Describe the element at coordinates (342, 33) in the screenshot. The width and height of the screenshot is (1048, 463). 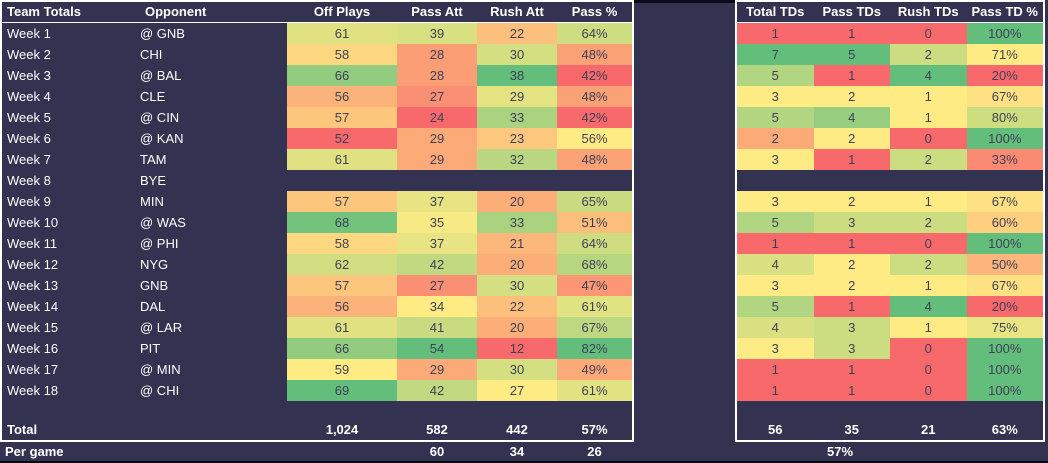
I see `stat-cell: 61` at that location.